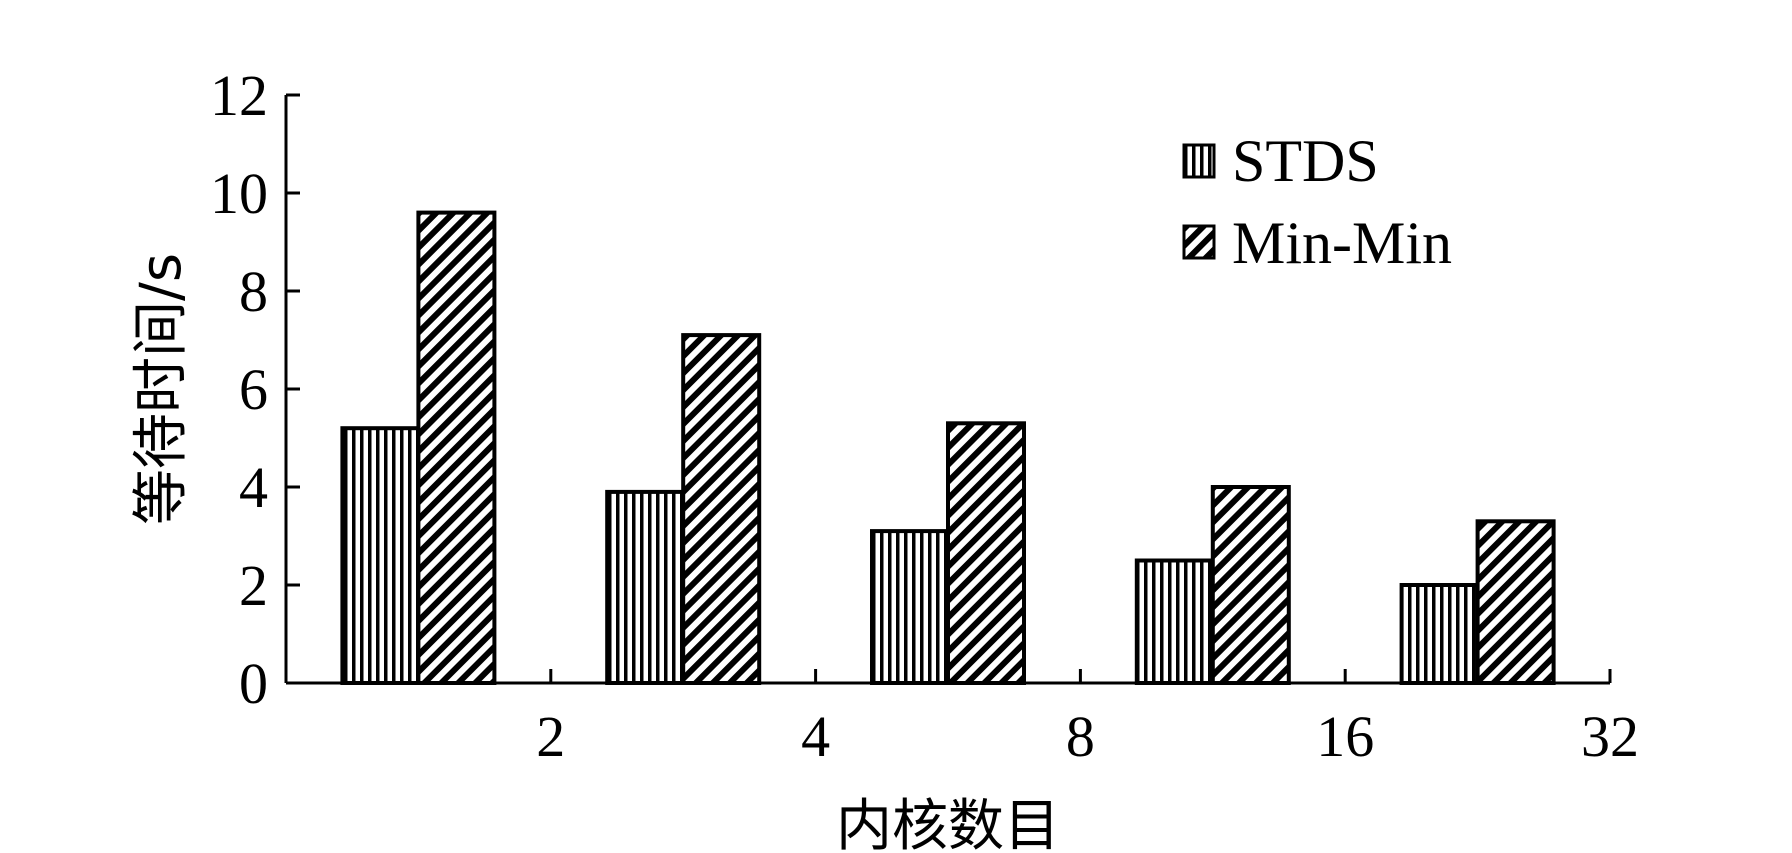 This screenshot has width=1792, height=853. What do you see at coordinates (1199, 161) in the screenshot?
I see `legend-swatch-stds` at bounding box center [1199, 161].